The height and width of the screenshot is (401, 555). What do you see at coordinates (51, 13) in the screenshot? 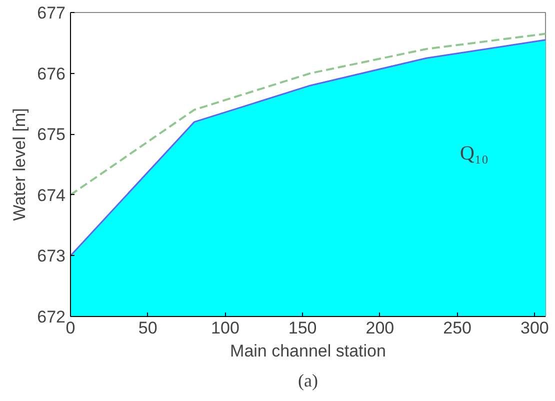
I see `y-tick-label: 677` at bounding box center [51, 13].